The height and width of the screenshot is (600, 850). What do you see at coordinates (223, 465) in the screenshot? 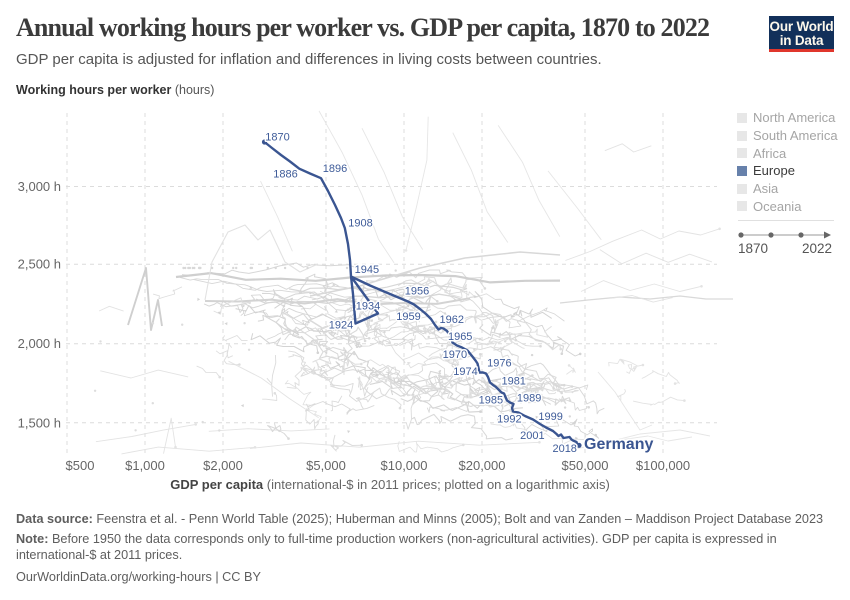
I see `svg-text: $2,000` at bounding box center [223, 465].